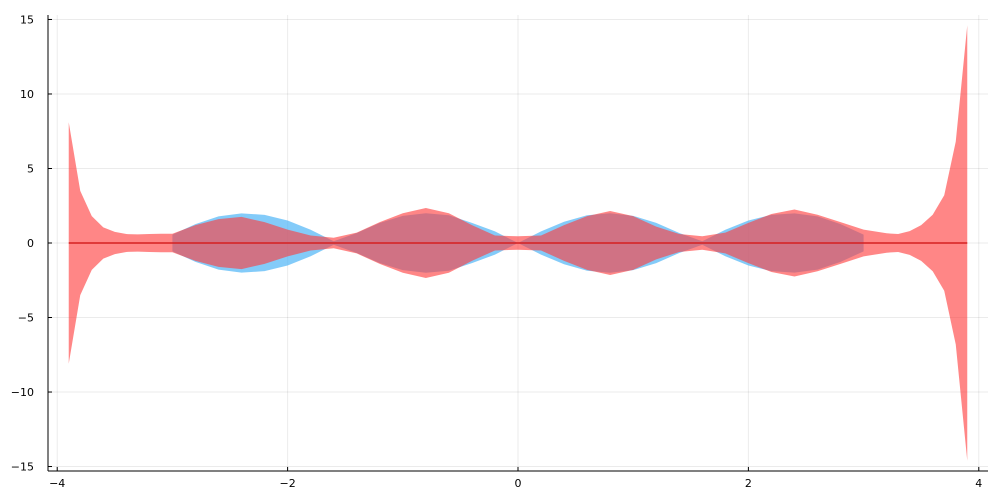  I want to click on y-tick-label: 15, so click(27, 19).